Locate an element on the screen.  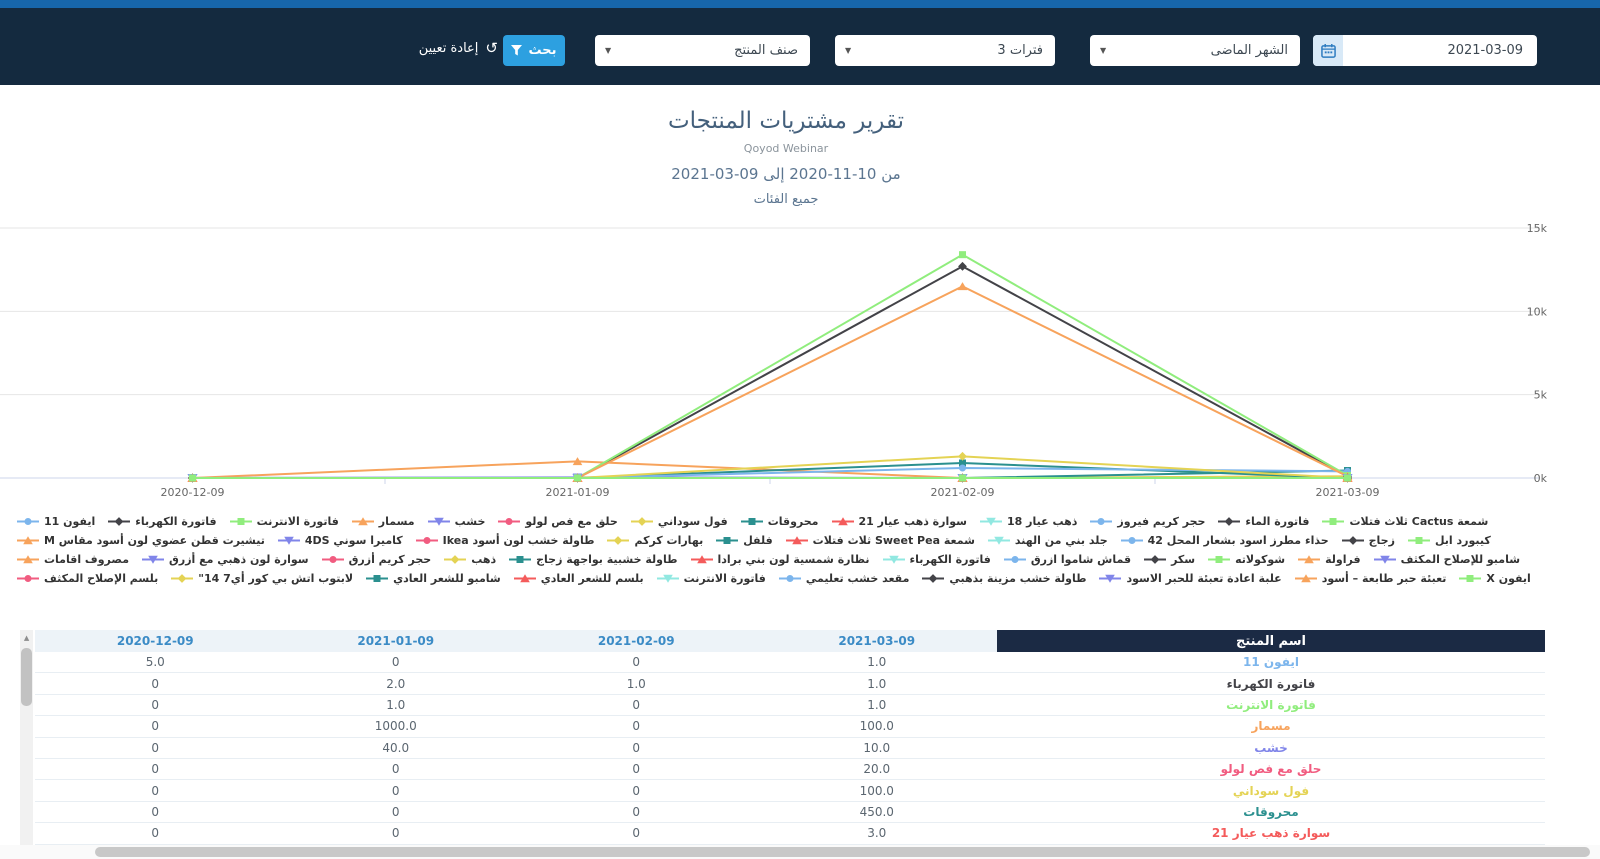
date-value: 2021-03-09 is located at coordinates (1485, 50).